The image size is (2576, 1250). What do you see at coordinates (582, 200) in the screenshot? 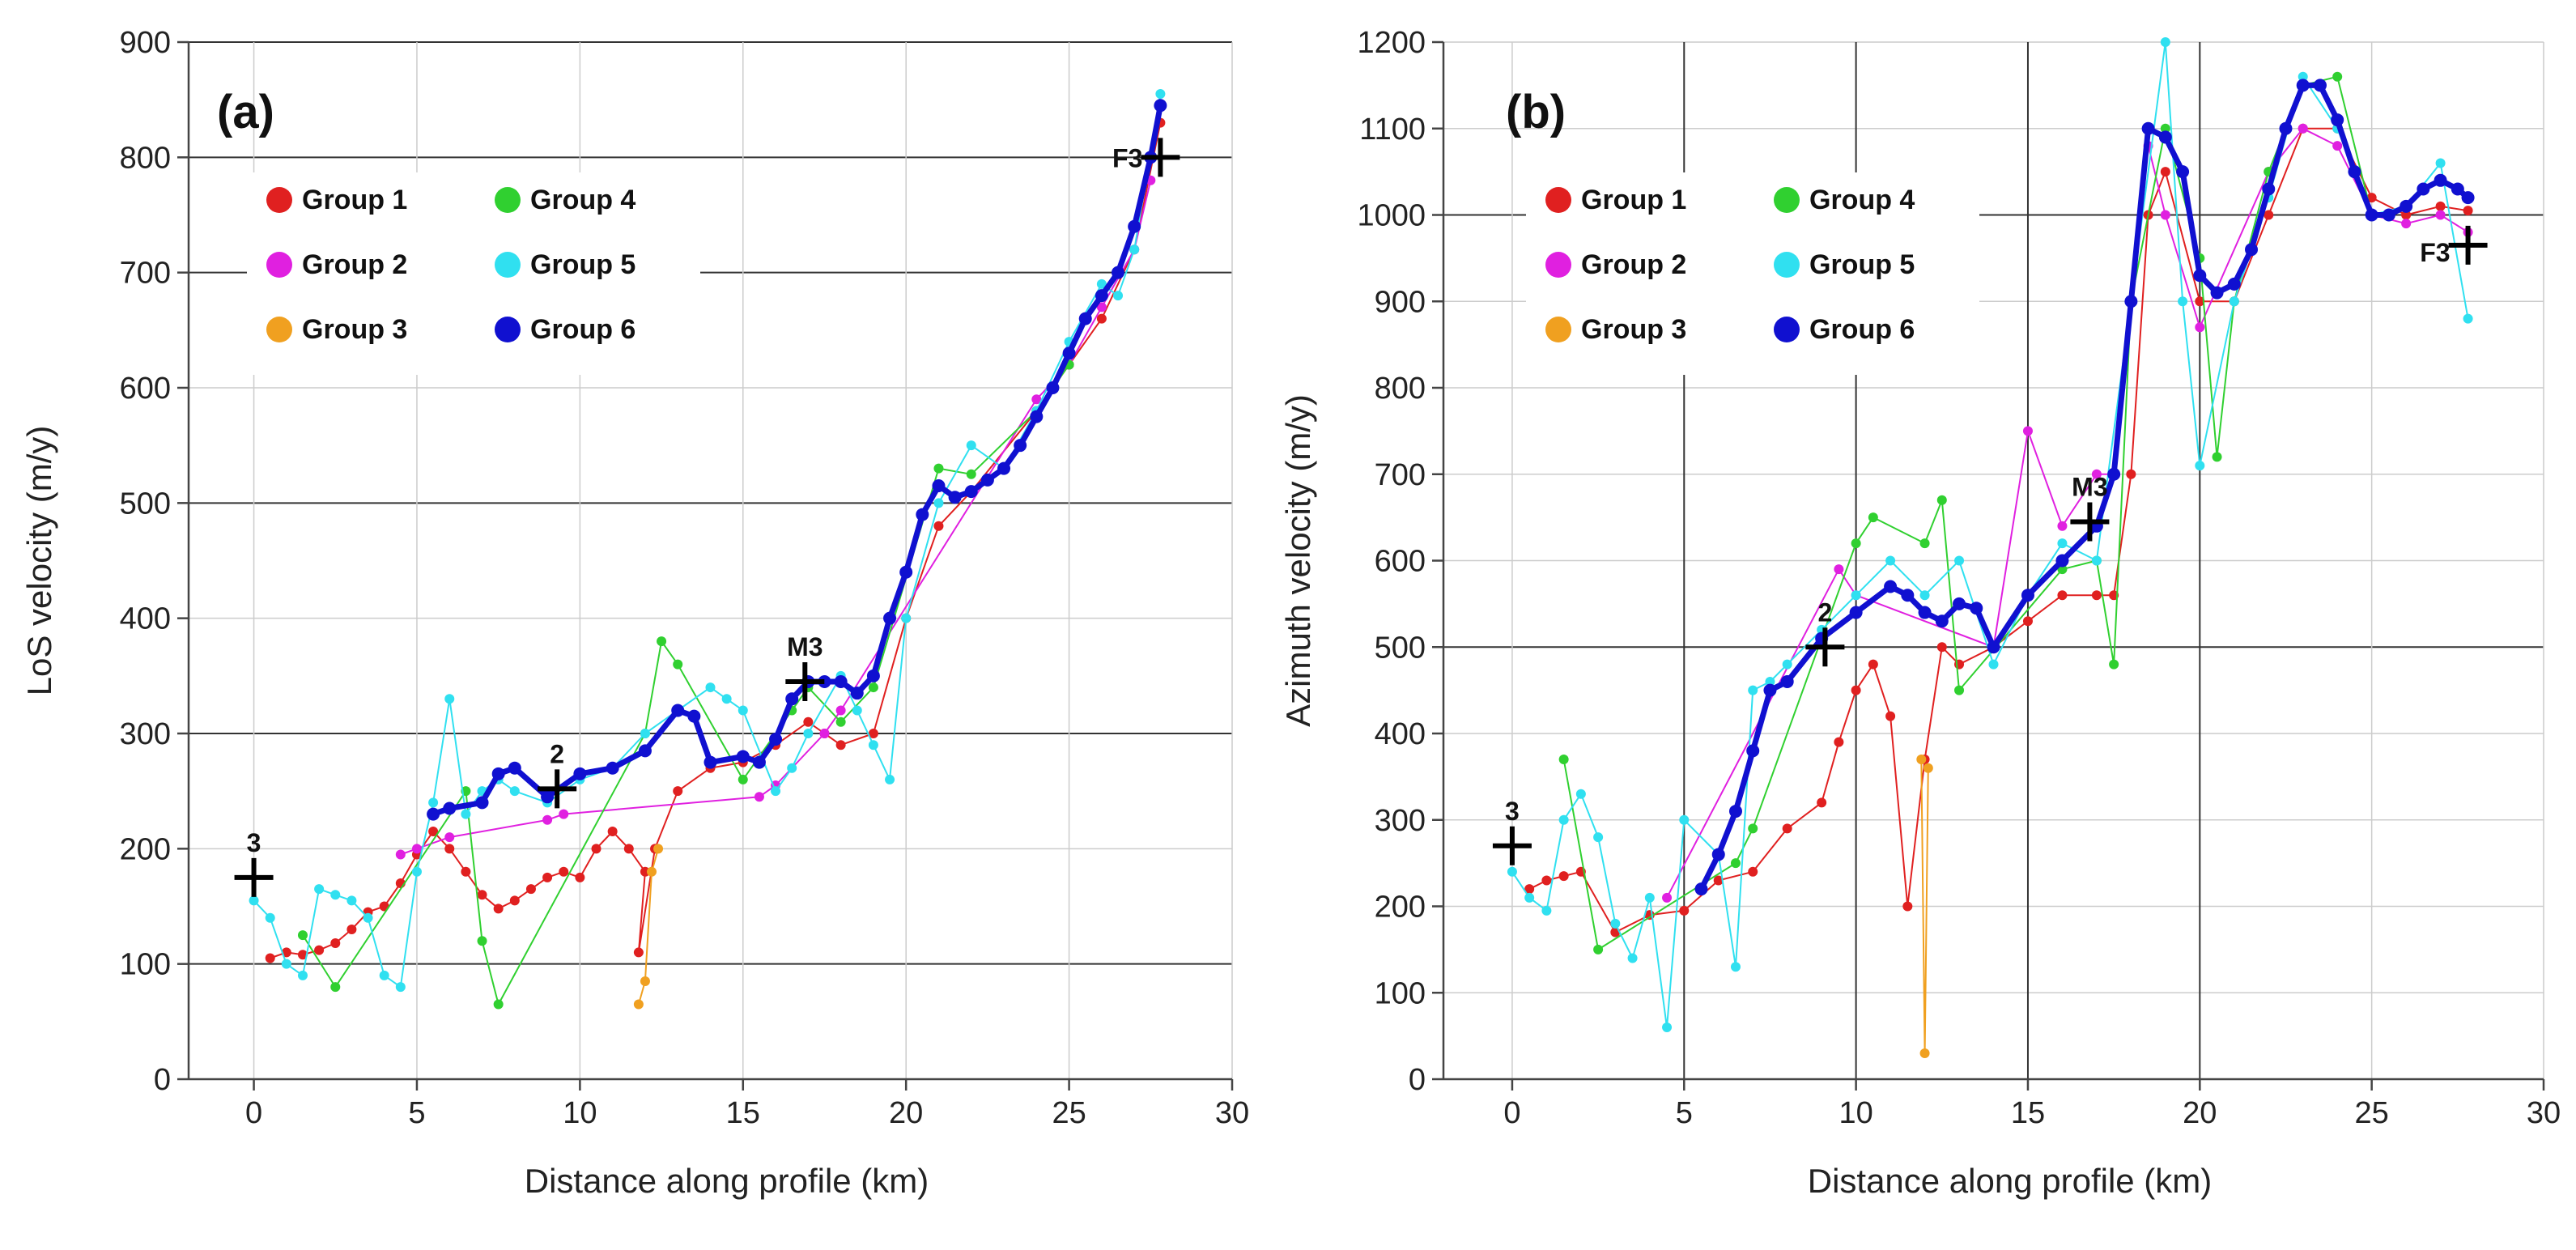
I see `legend-label: Group 4` at bounding box center [582, 200].